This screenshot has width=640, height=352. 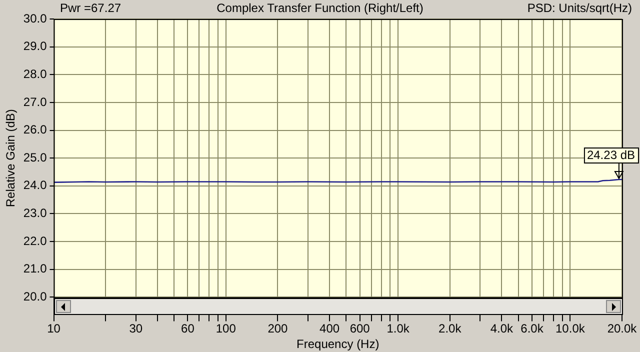 I want to click on y-tick-label: 29.0, so click(x=35, y=46).